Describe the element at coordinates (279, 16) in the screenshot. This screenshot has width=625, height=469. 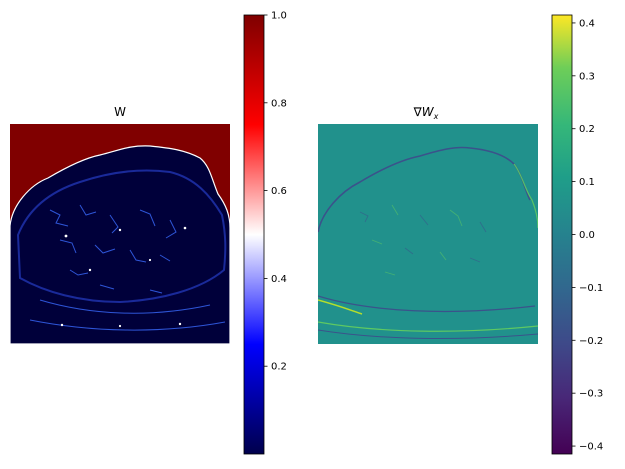
I see `colorbar-w-tick-label-0: 1.0` at that location.